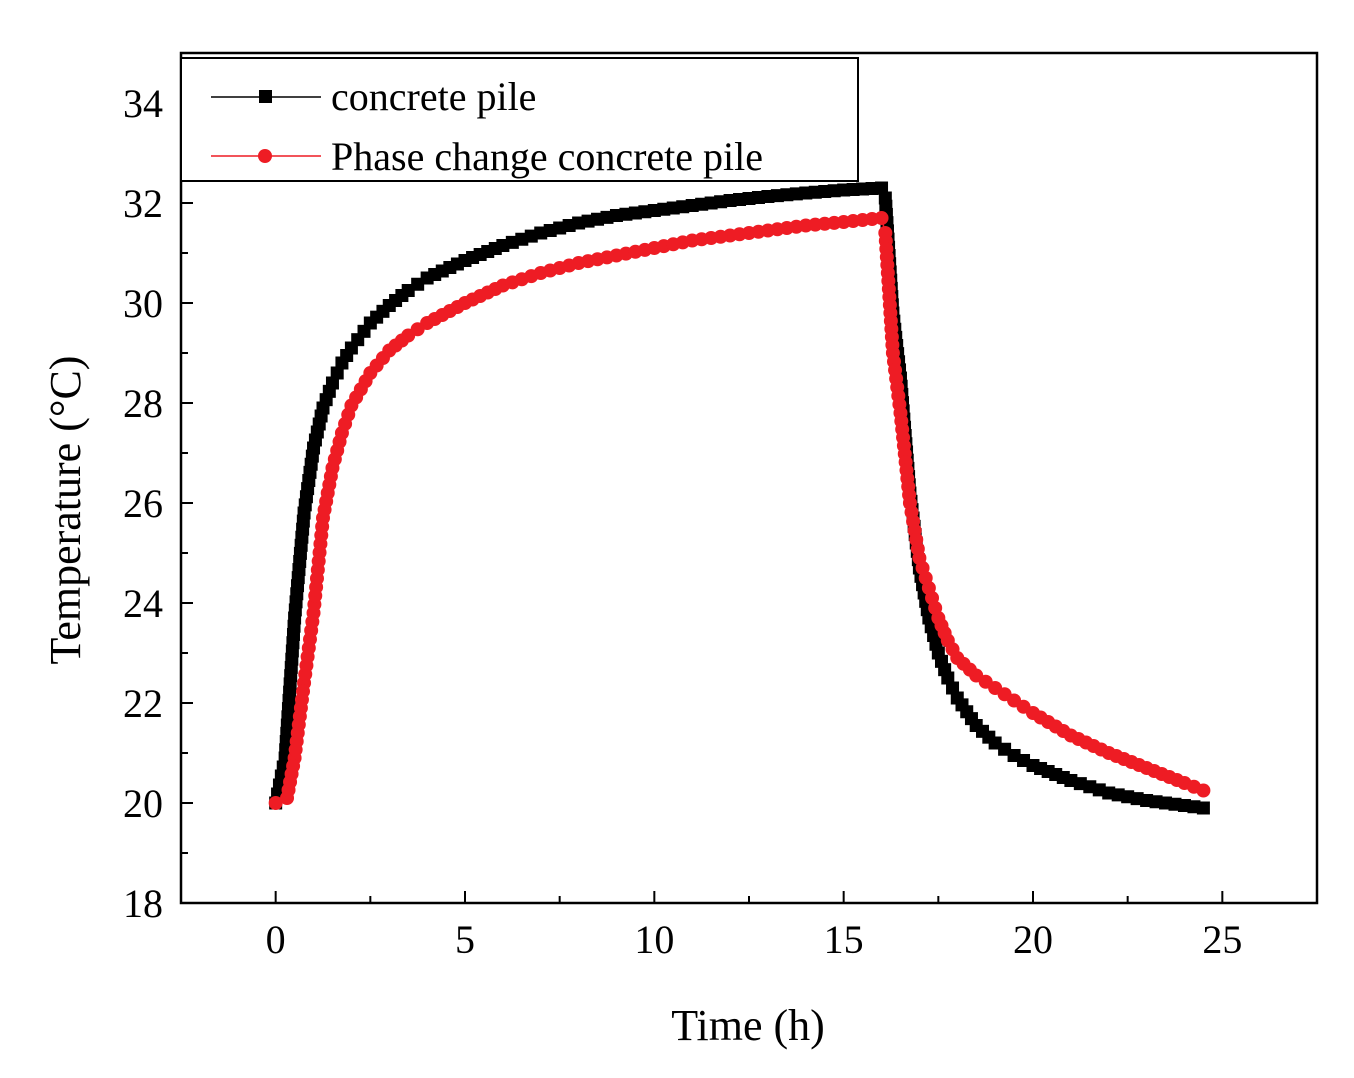 Image resolution: width=1354 pixels, height=1078 pixels. Describe the element at coordinates (143, 603) in the screenshot. I see `y-tick-label: 24` at that location.